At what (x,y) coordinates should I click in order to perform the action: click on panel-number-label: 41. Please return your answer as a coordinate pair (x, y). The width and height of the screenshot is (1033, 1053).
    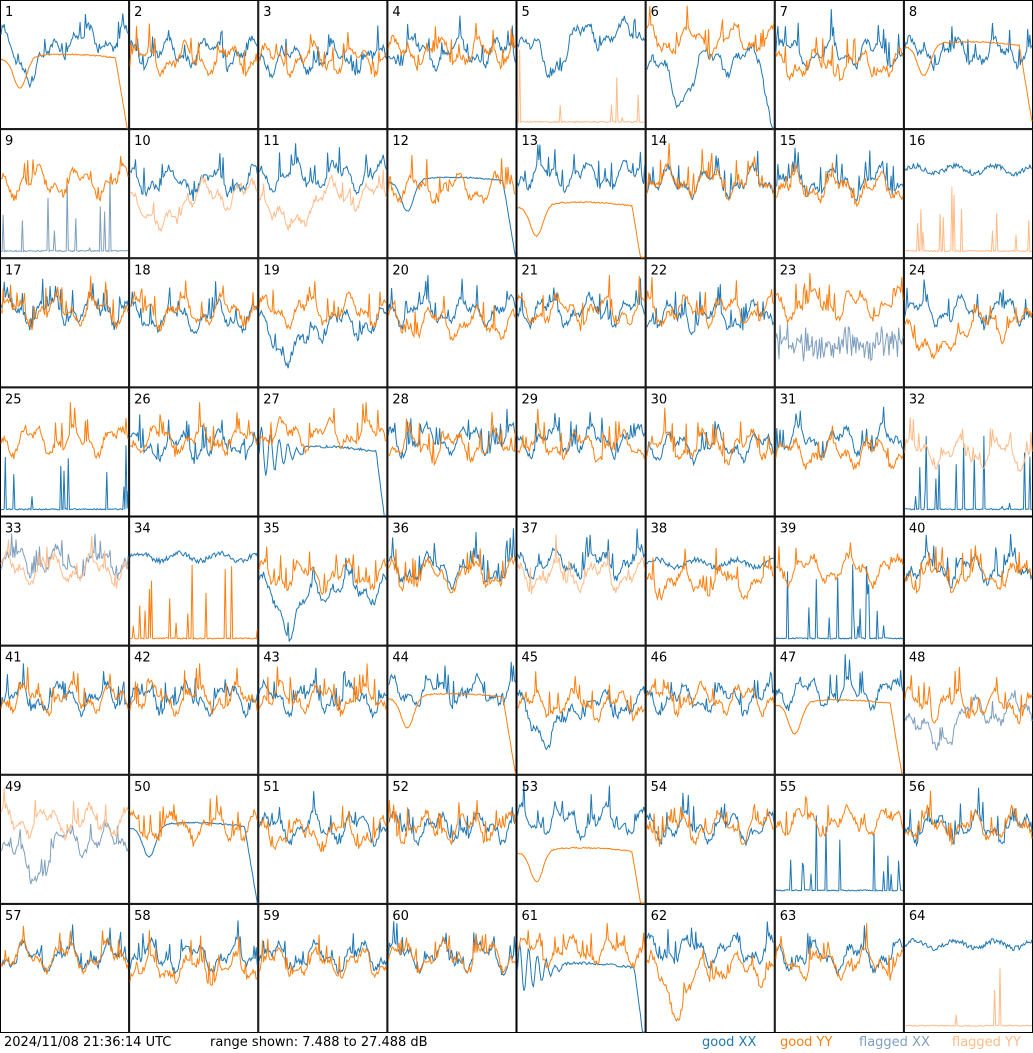
    Looking at the image, I should click on (13, 658).